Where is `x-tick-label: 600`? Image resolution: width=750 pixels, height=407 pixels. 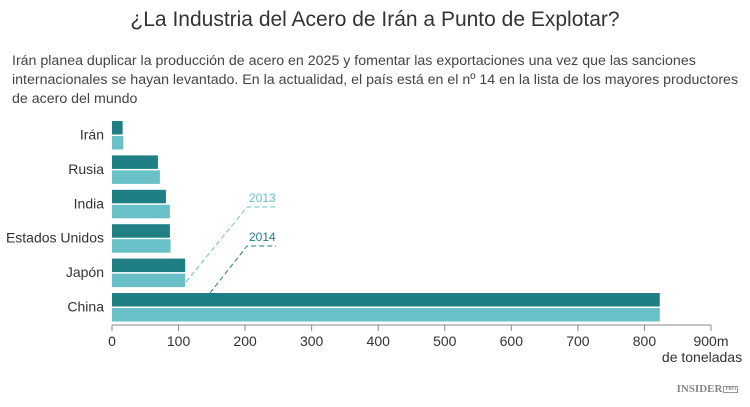
x-tick-label: 600 is located at coordinates (512, 341).